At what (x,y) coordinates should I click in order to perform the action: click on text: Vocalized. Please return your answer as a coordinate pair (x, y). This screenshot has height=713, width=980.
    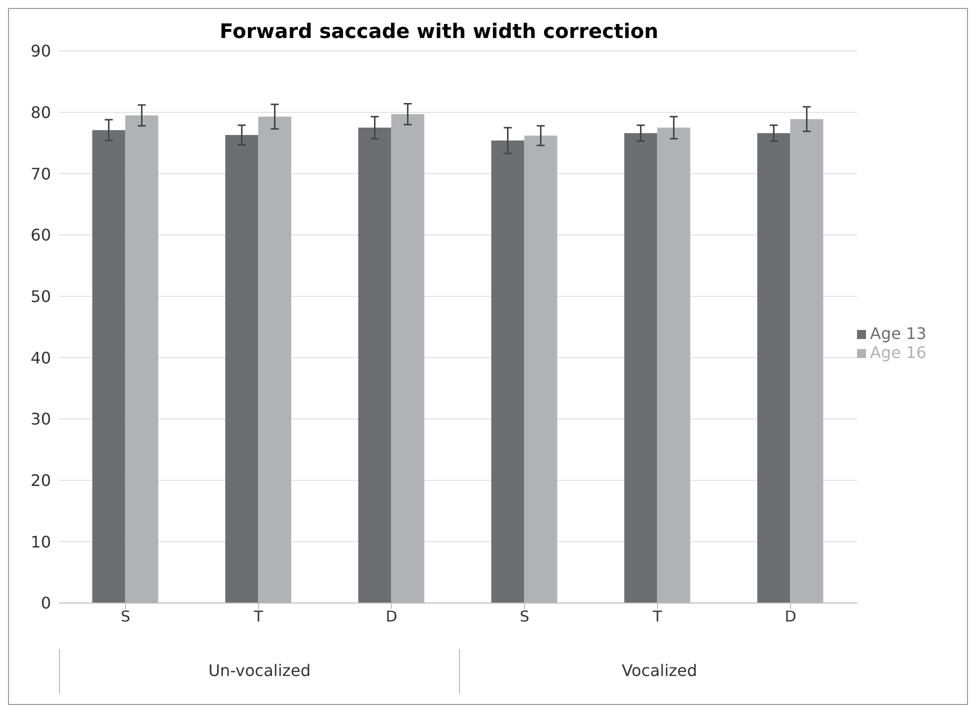
    Looking at the image, I should click on (659, 671).